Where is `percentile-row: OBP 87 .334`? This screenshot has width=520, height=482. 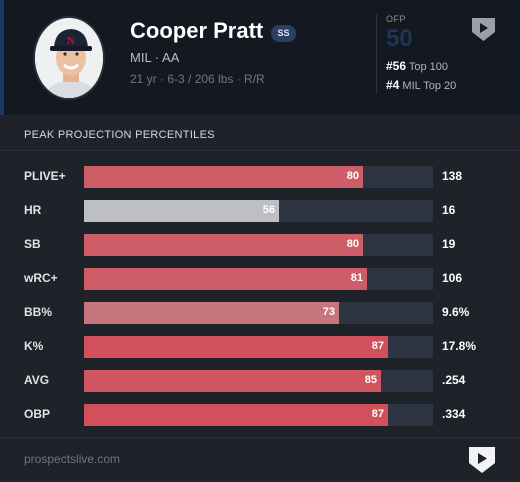 percentile-row: OBP 87 .334 is located at coordinates (260, 415).